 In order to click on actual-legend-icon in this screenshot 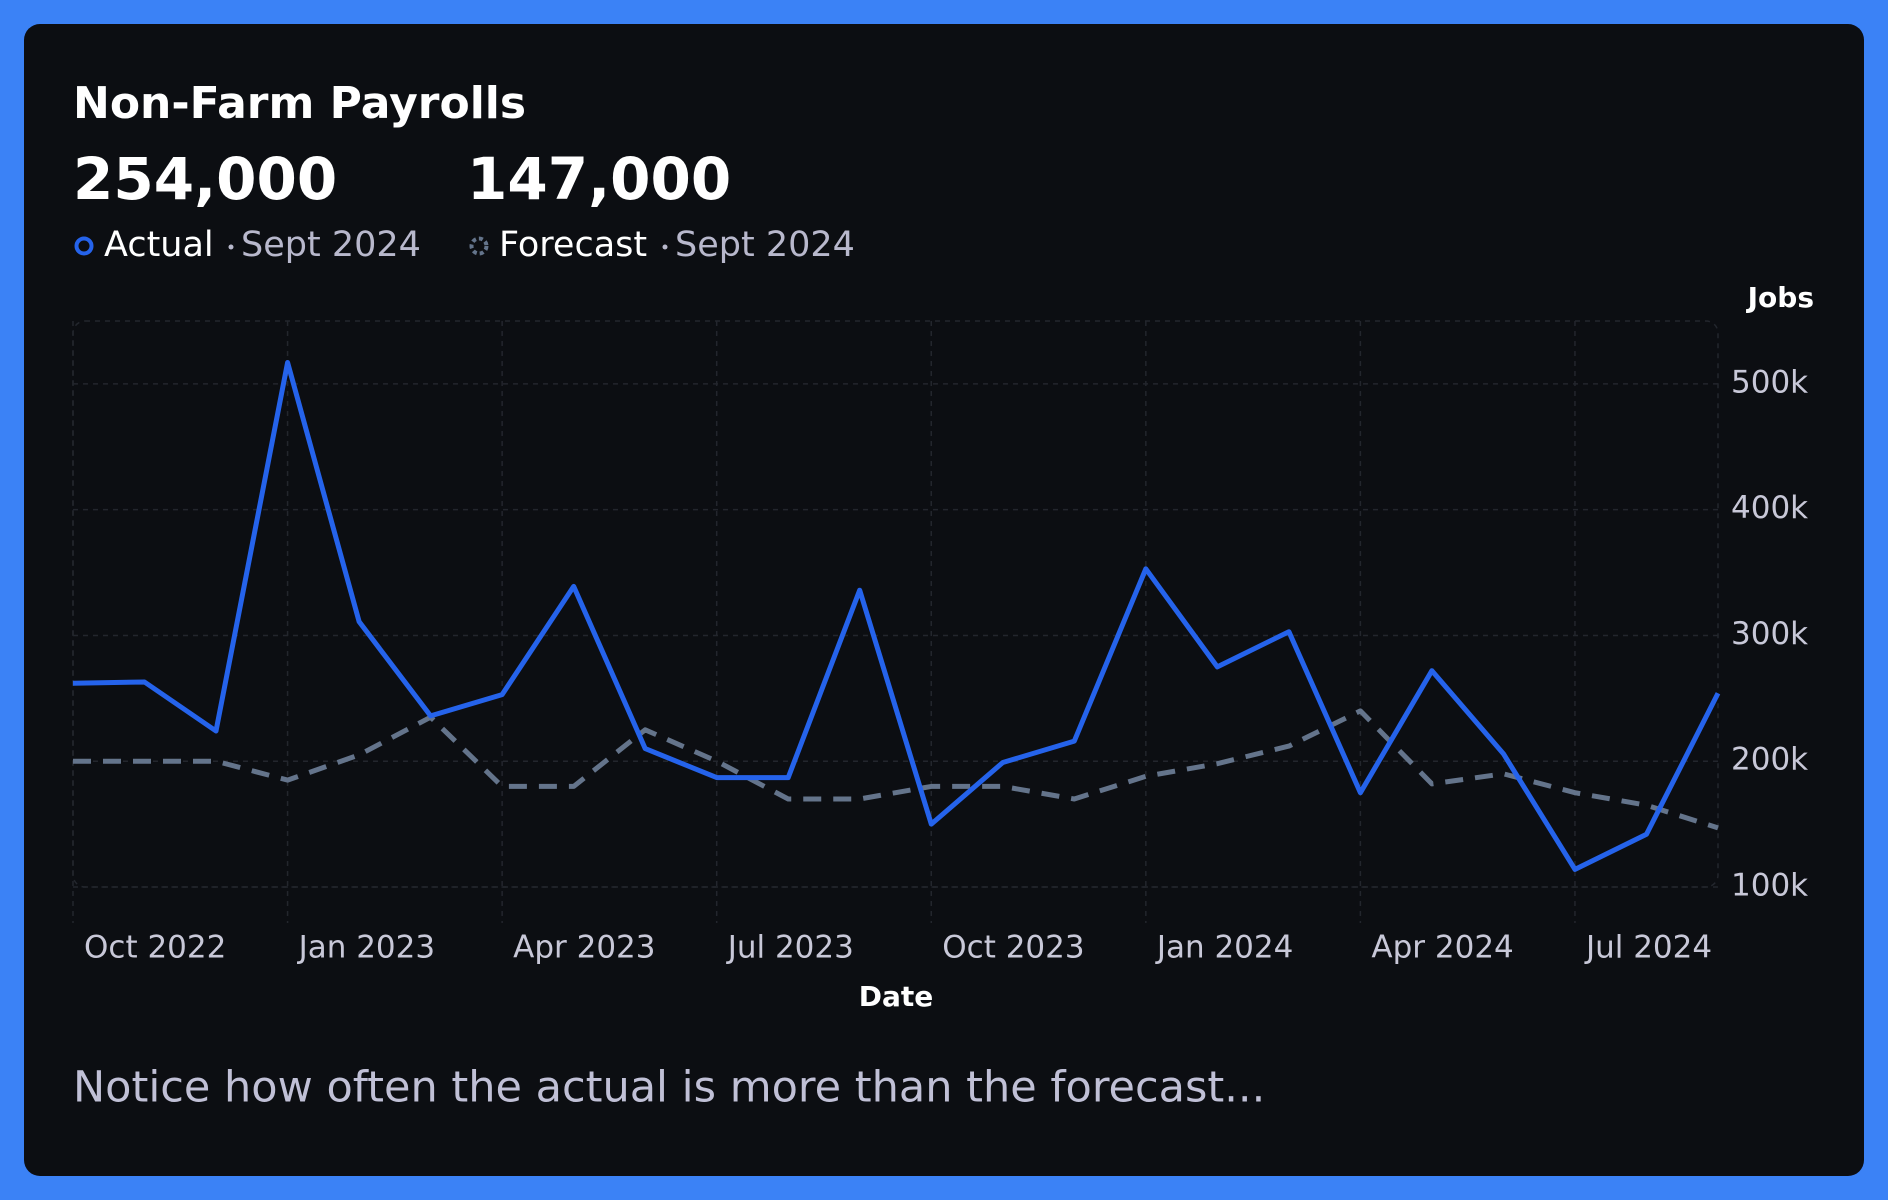, I will do `click(84, 246)`.